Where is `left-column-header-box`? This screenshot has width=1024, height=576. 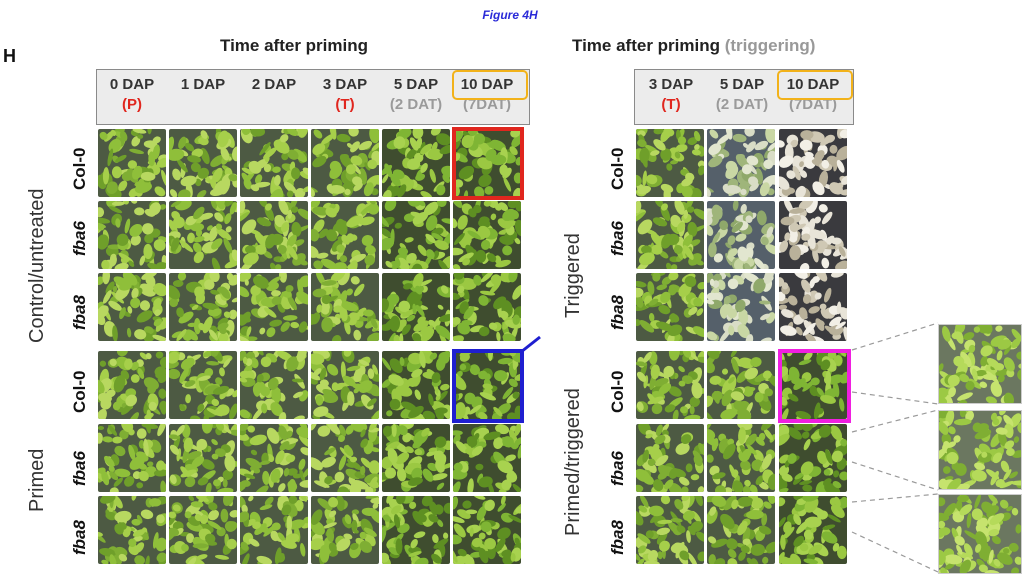 left-column-header-box is located at coordinates (313, 97).